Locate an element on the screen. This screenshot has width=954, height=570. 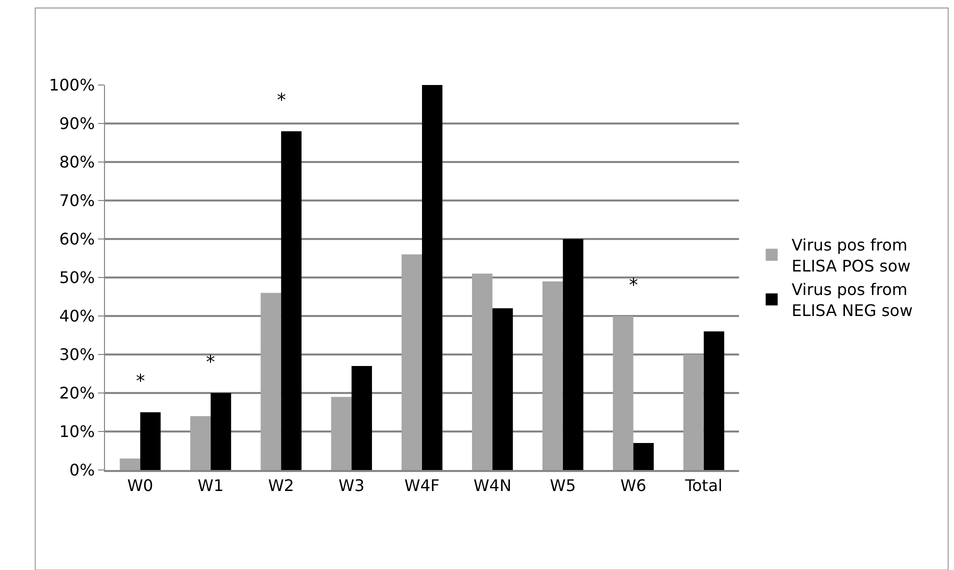
y-tick-label: 90% is located at coordinates (77, 124).